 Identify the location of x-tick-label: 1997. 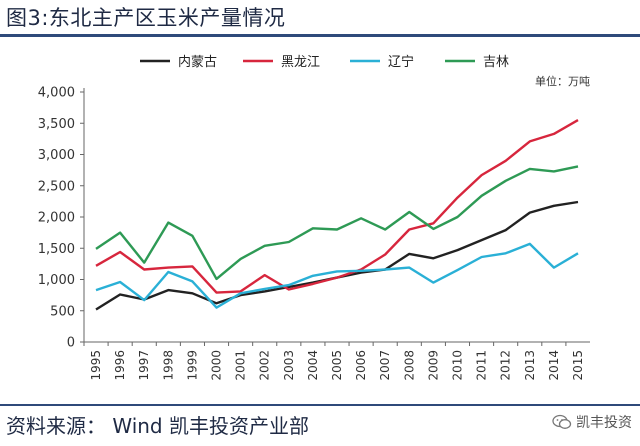
(144, 365).